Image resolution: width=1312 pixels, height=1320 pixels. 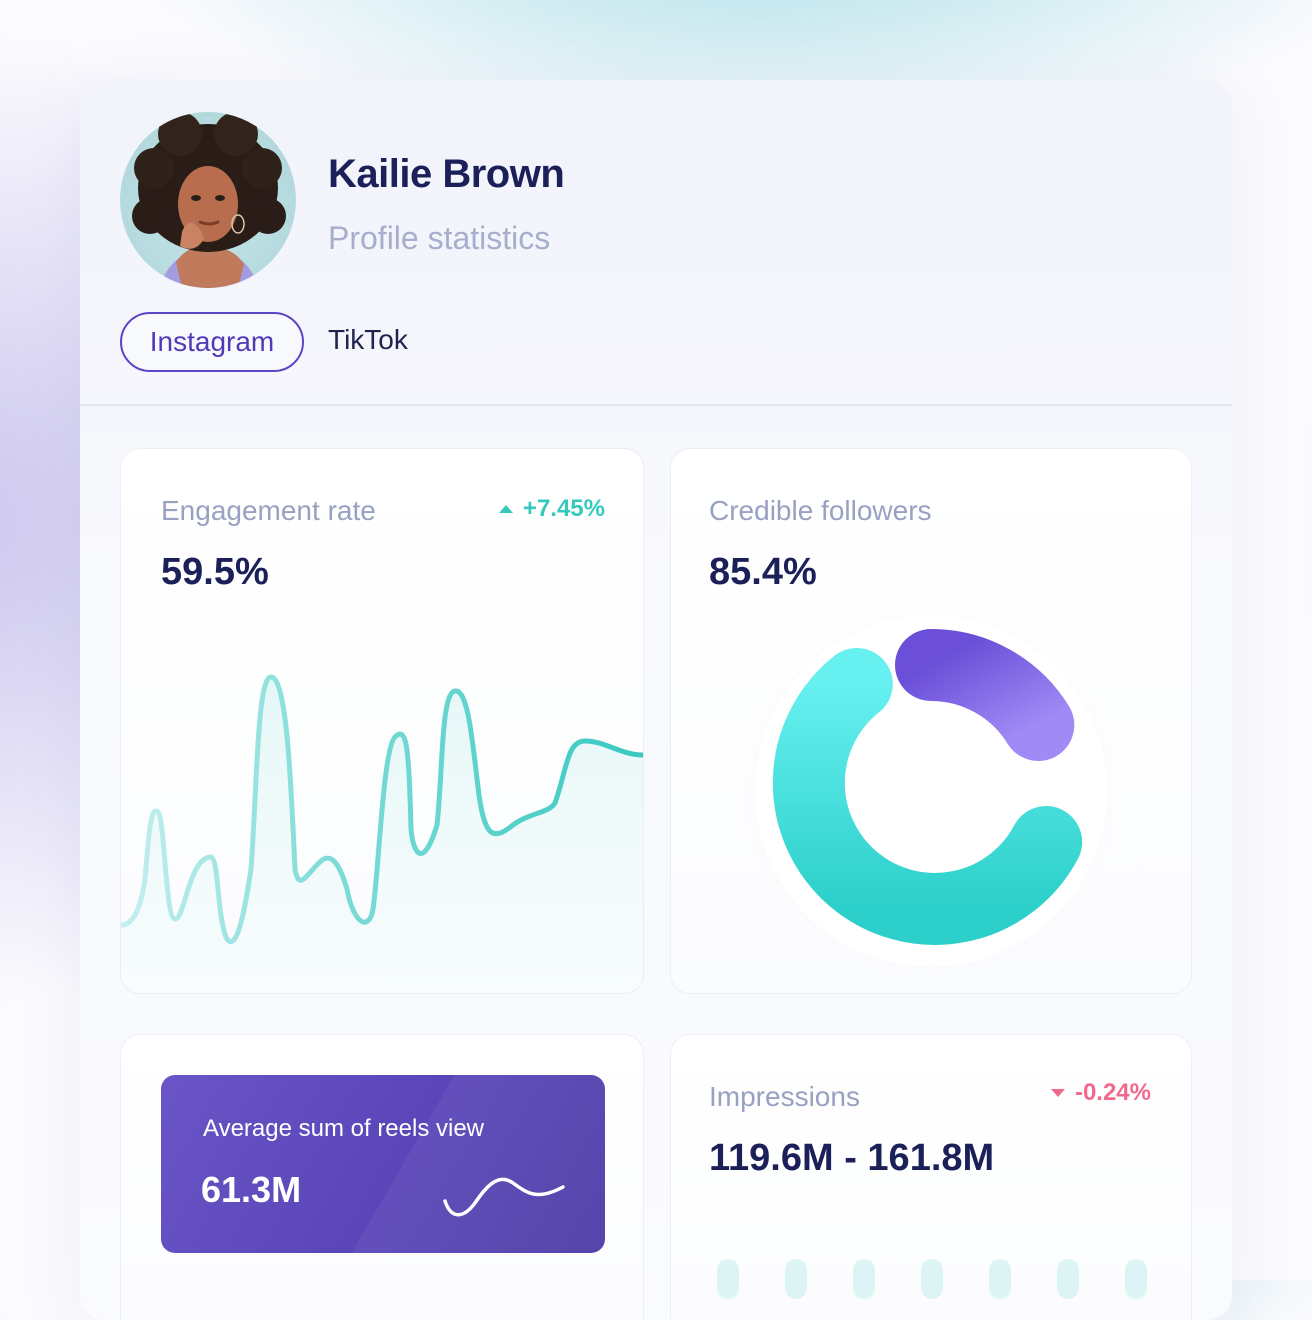 What do you see at coordinates (784, 1096) in the screenshot?
I see `impressions-label: Impressions` at bounding box center [784, 1096].